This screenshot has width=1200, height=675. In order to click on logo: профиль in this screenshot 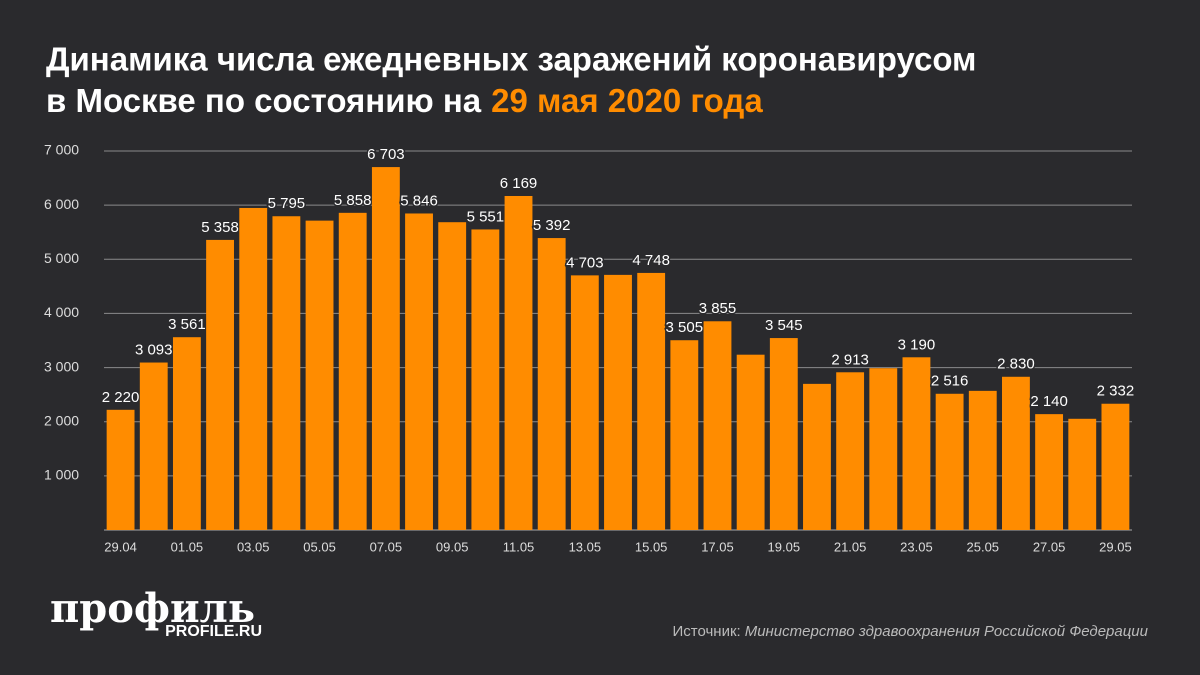, I will do `click(152, 608)`.